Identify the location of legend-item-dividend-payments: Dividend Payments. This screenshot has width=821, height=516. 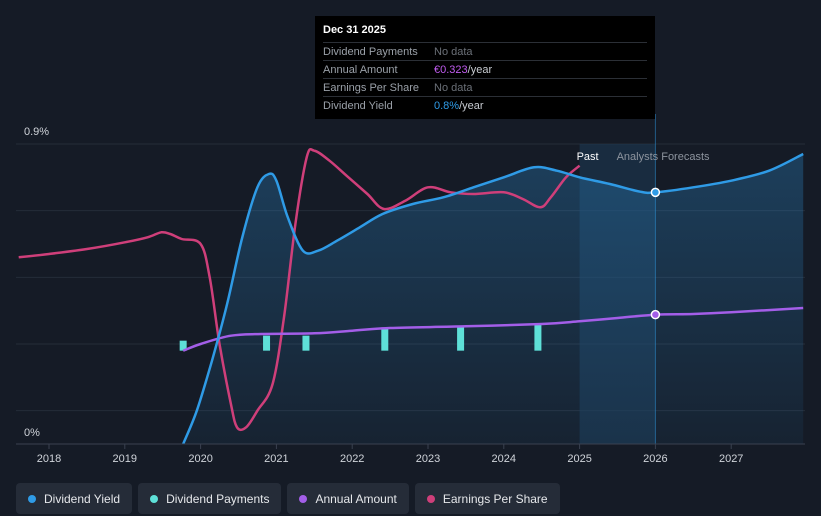
(210, 498).